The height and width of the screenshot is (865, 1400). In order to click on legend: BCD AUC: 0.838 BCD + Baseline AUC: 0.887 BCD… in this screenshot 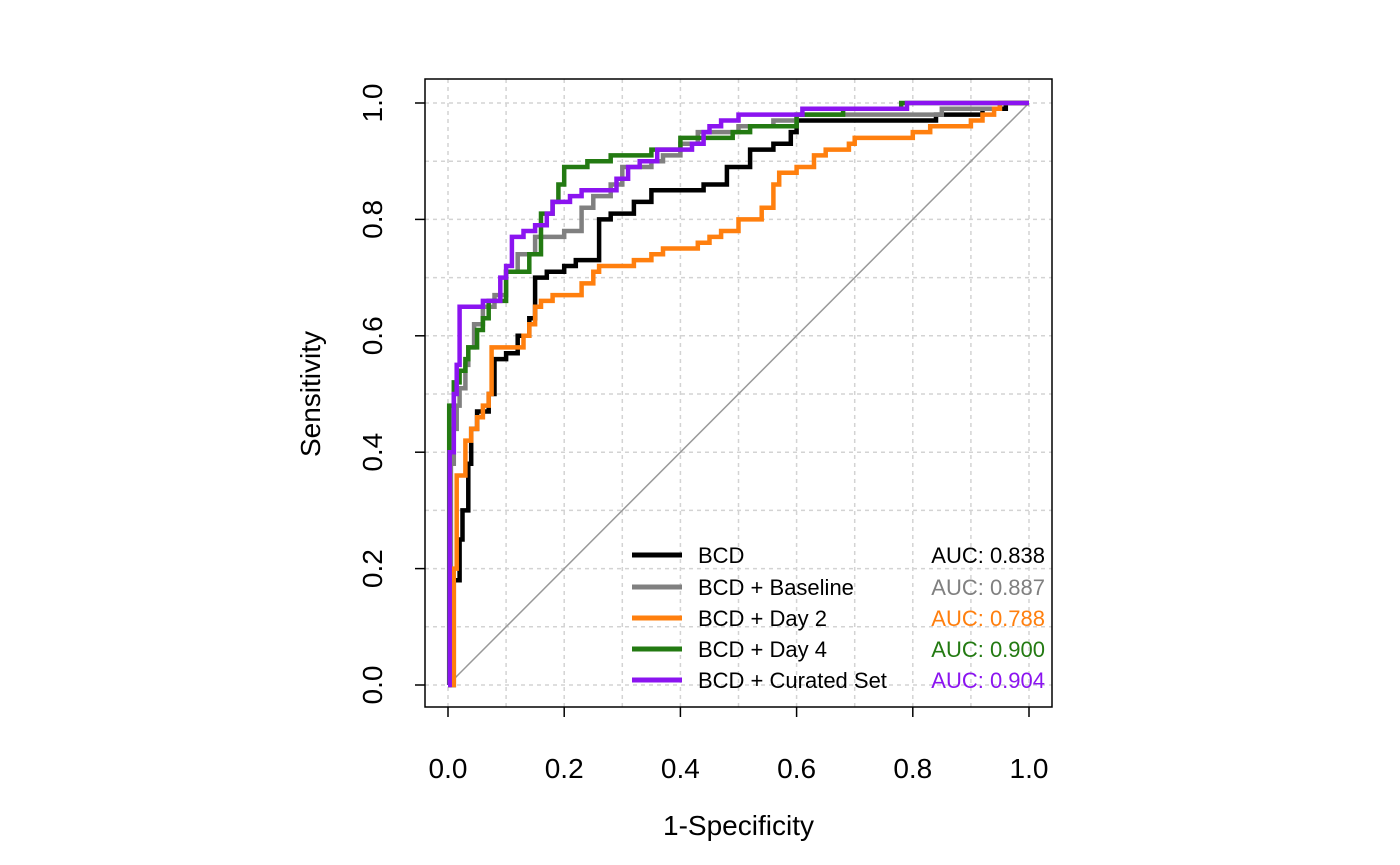, I will do `click(838, 618)`.